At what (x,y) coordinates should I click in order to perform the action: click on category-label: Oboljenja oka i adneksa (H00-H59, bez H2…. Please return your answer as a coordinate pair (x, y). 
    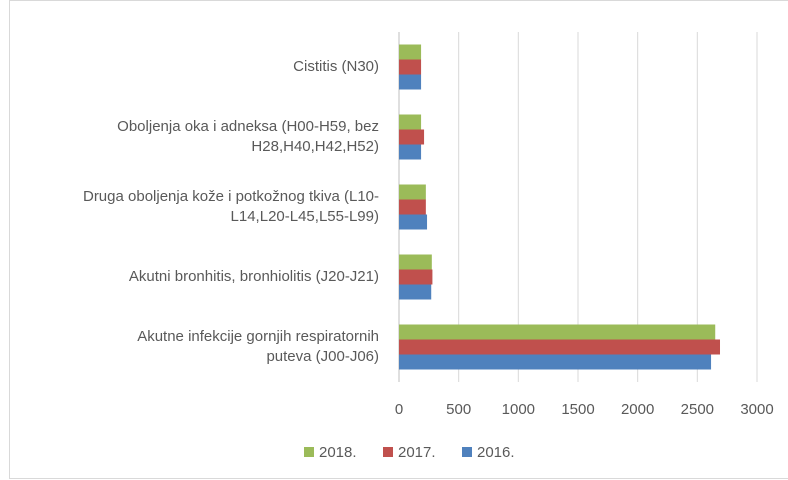
    Looking at the image, I should click on (248, 136).